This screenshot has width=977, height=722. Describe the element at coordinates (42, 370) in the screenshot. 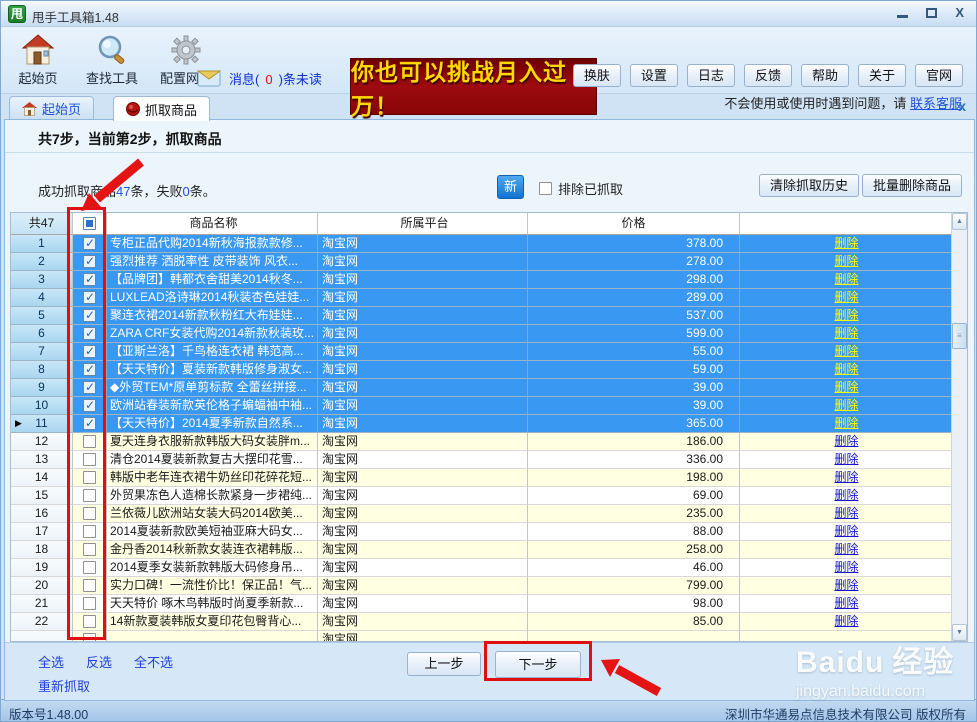

I see `row-number: 8` at that location.